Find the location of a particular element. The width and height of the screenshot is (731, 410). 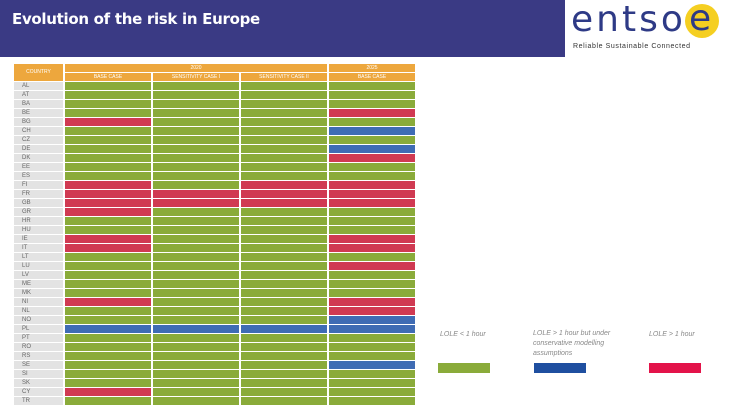

logo-e-circle: e is located at coordinates (702, 19).